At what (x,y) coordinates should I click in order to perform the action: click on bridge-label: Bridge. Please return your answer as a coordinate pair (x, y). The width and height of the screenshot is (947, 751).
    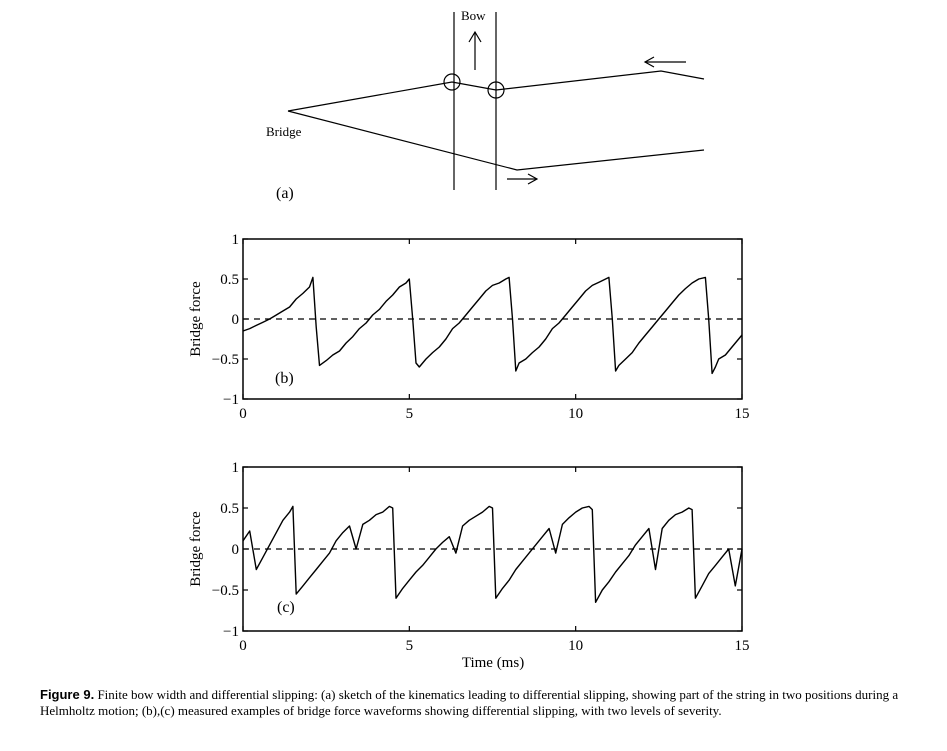
    Looking at the image, I should click on (284, 131).